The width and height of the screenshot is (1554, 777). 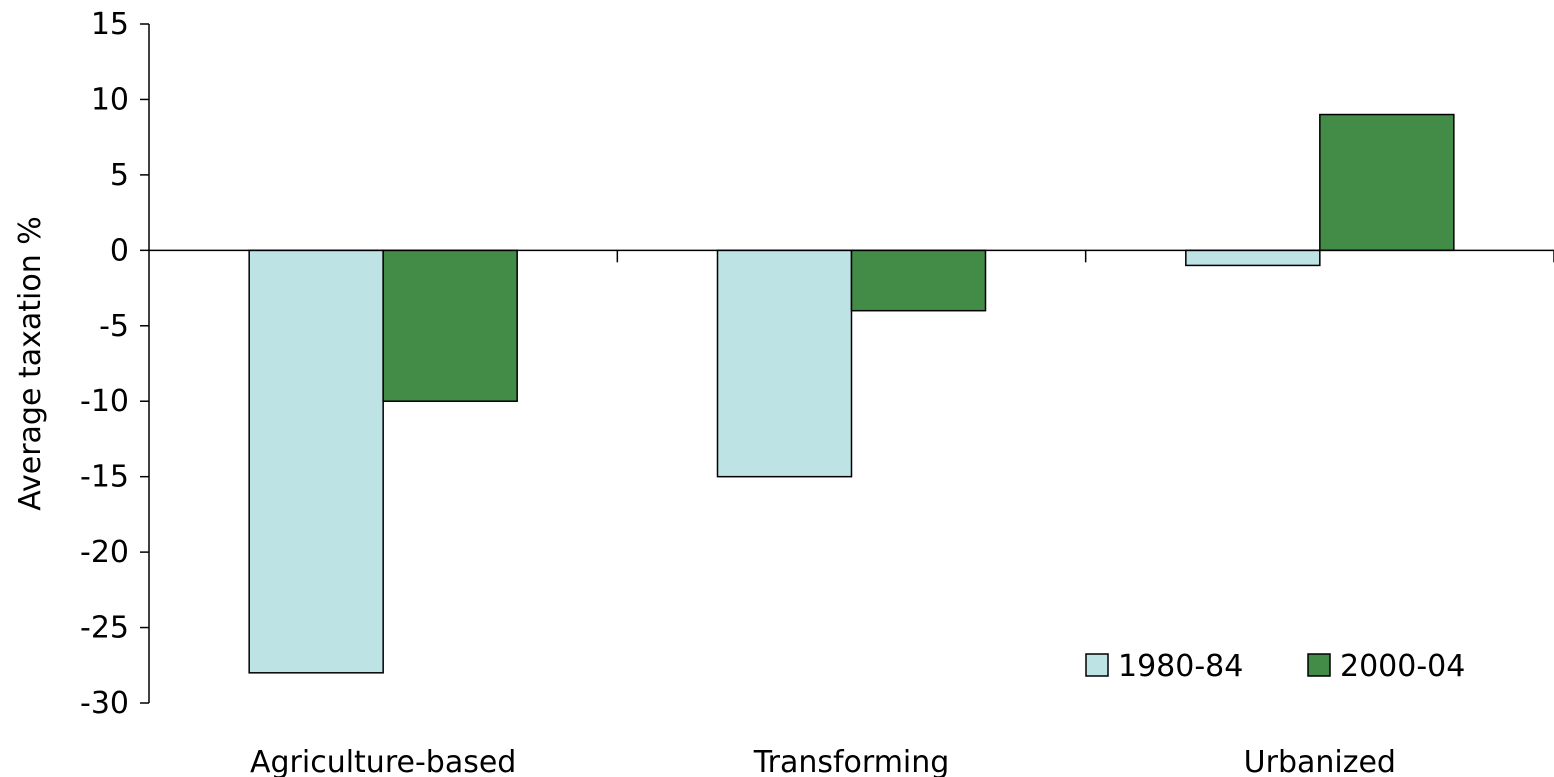 What do you see at coordinates (450, 325) in the screenshot?
I see `bar-2000-04-Agriculture-based` at bounding box center [450, 325].